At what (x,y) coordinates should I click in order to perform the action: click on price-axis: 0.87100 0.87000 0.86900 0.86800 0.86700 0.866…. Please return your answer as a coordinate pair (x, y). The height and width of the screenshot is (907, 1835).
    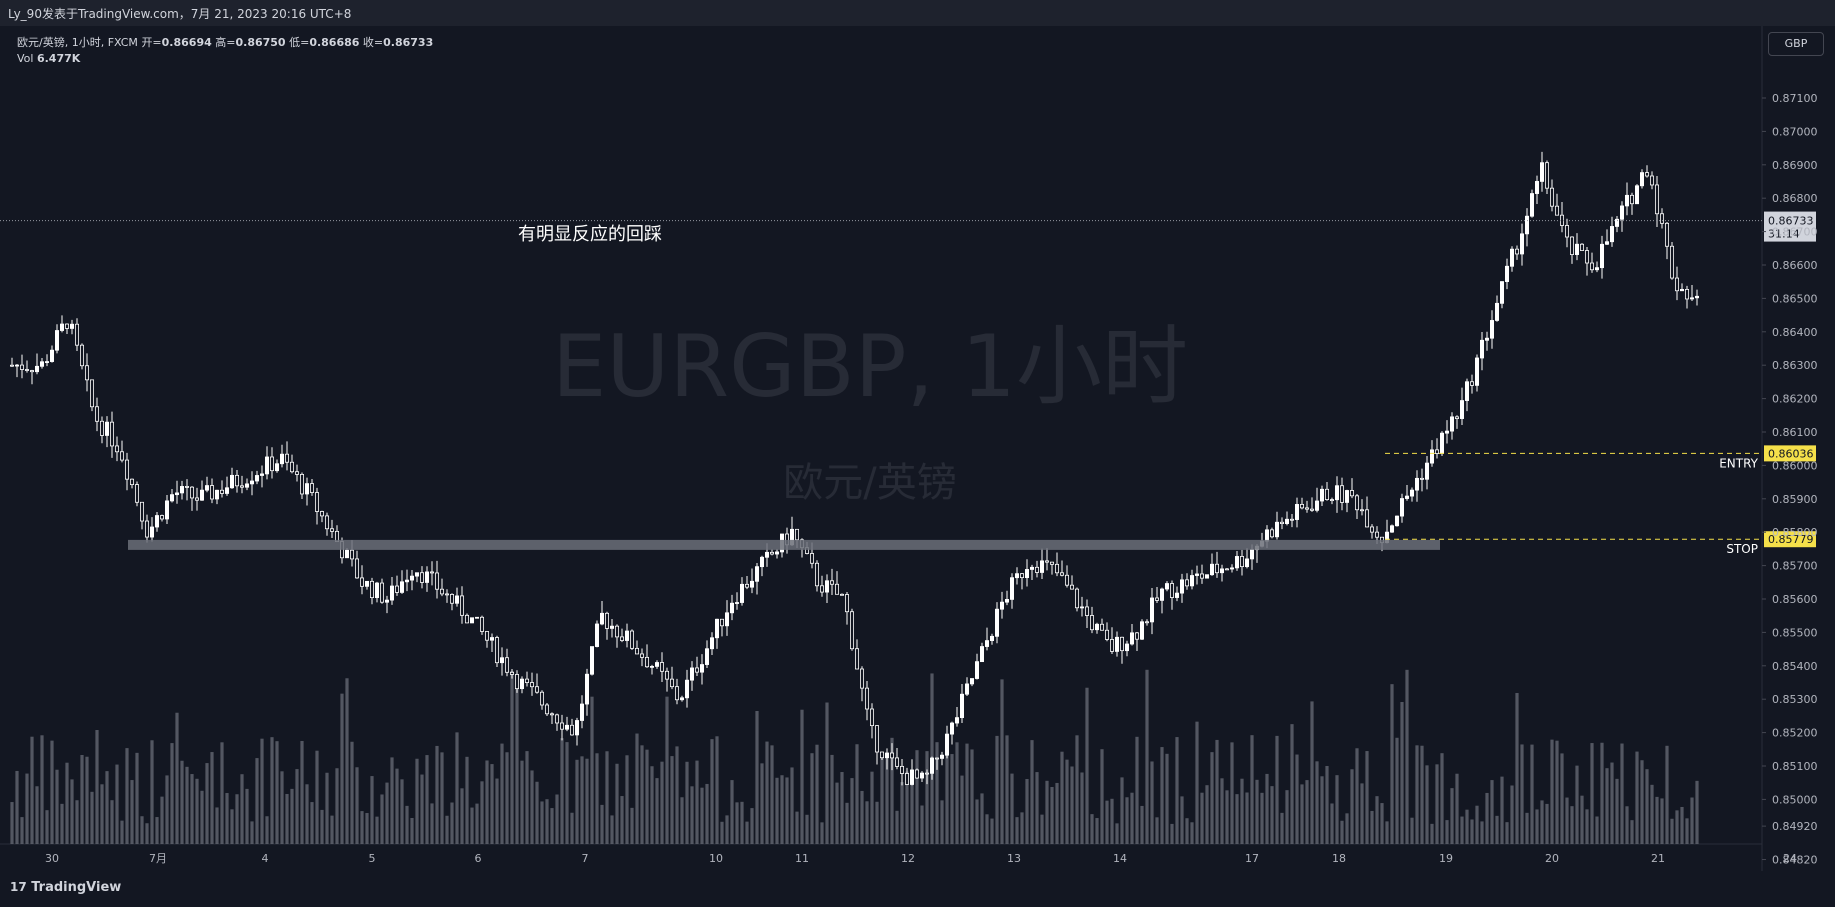
    Looking at the image, I should click on (1790, 479).